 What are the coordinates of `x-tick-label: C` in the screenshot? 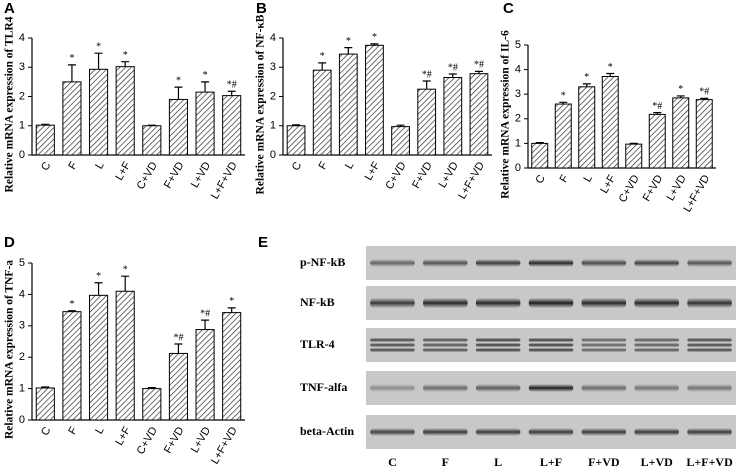 It's located at (297, 166).